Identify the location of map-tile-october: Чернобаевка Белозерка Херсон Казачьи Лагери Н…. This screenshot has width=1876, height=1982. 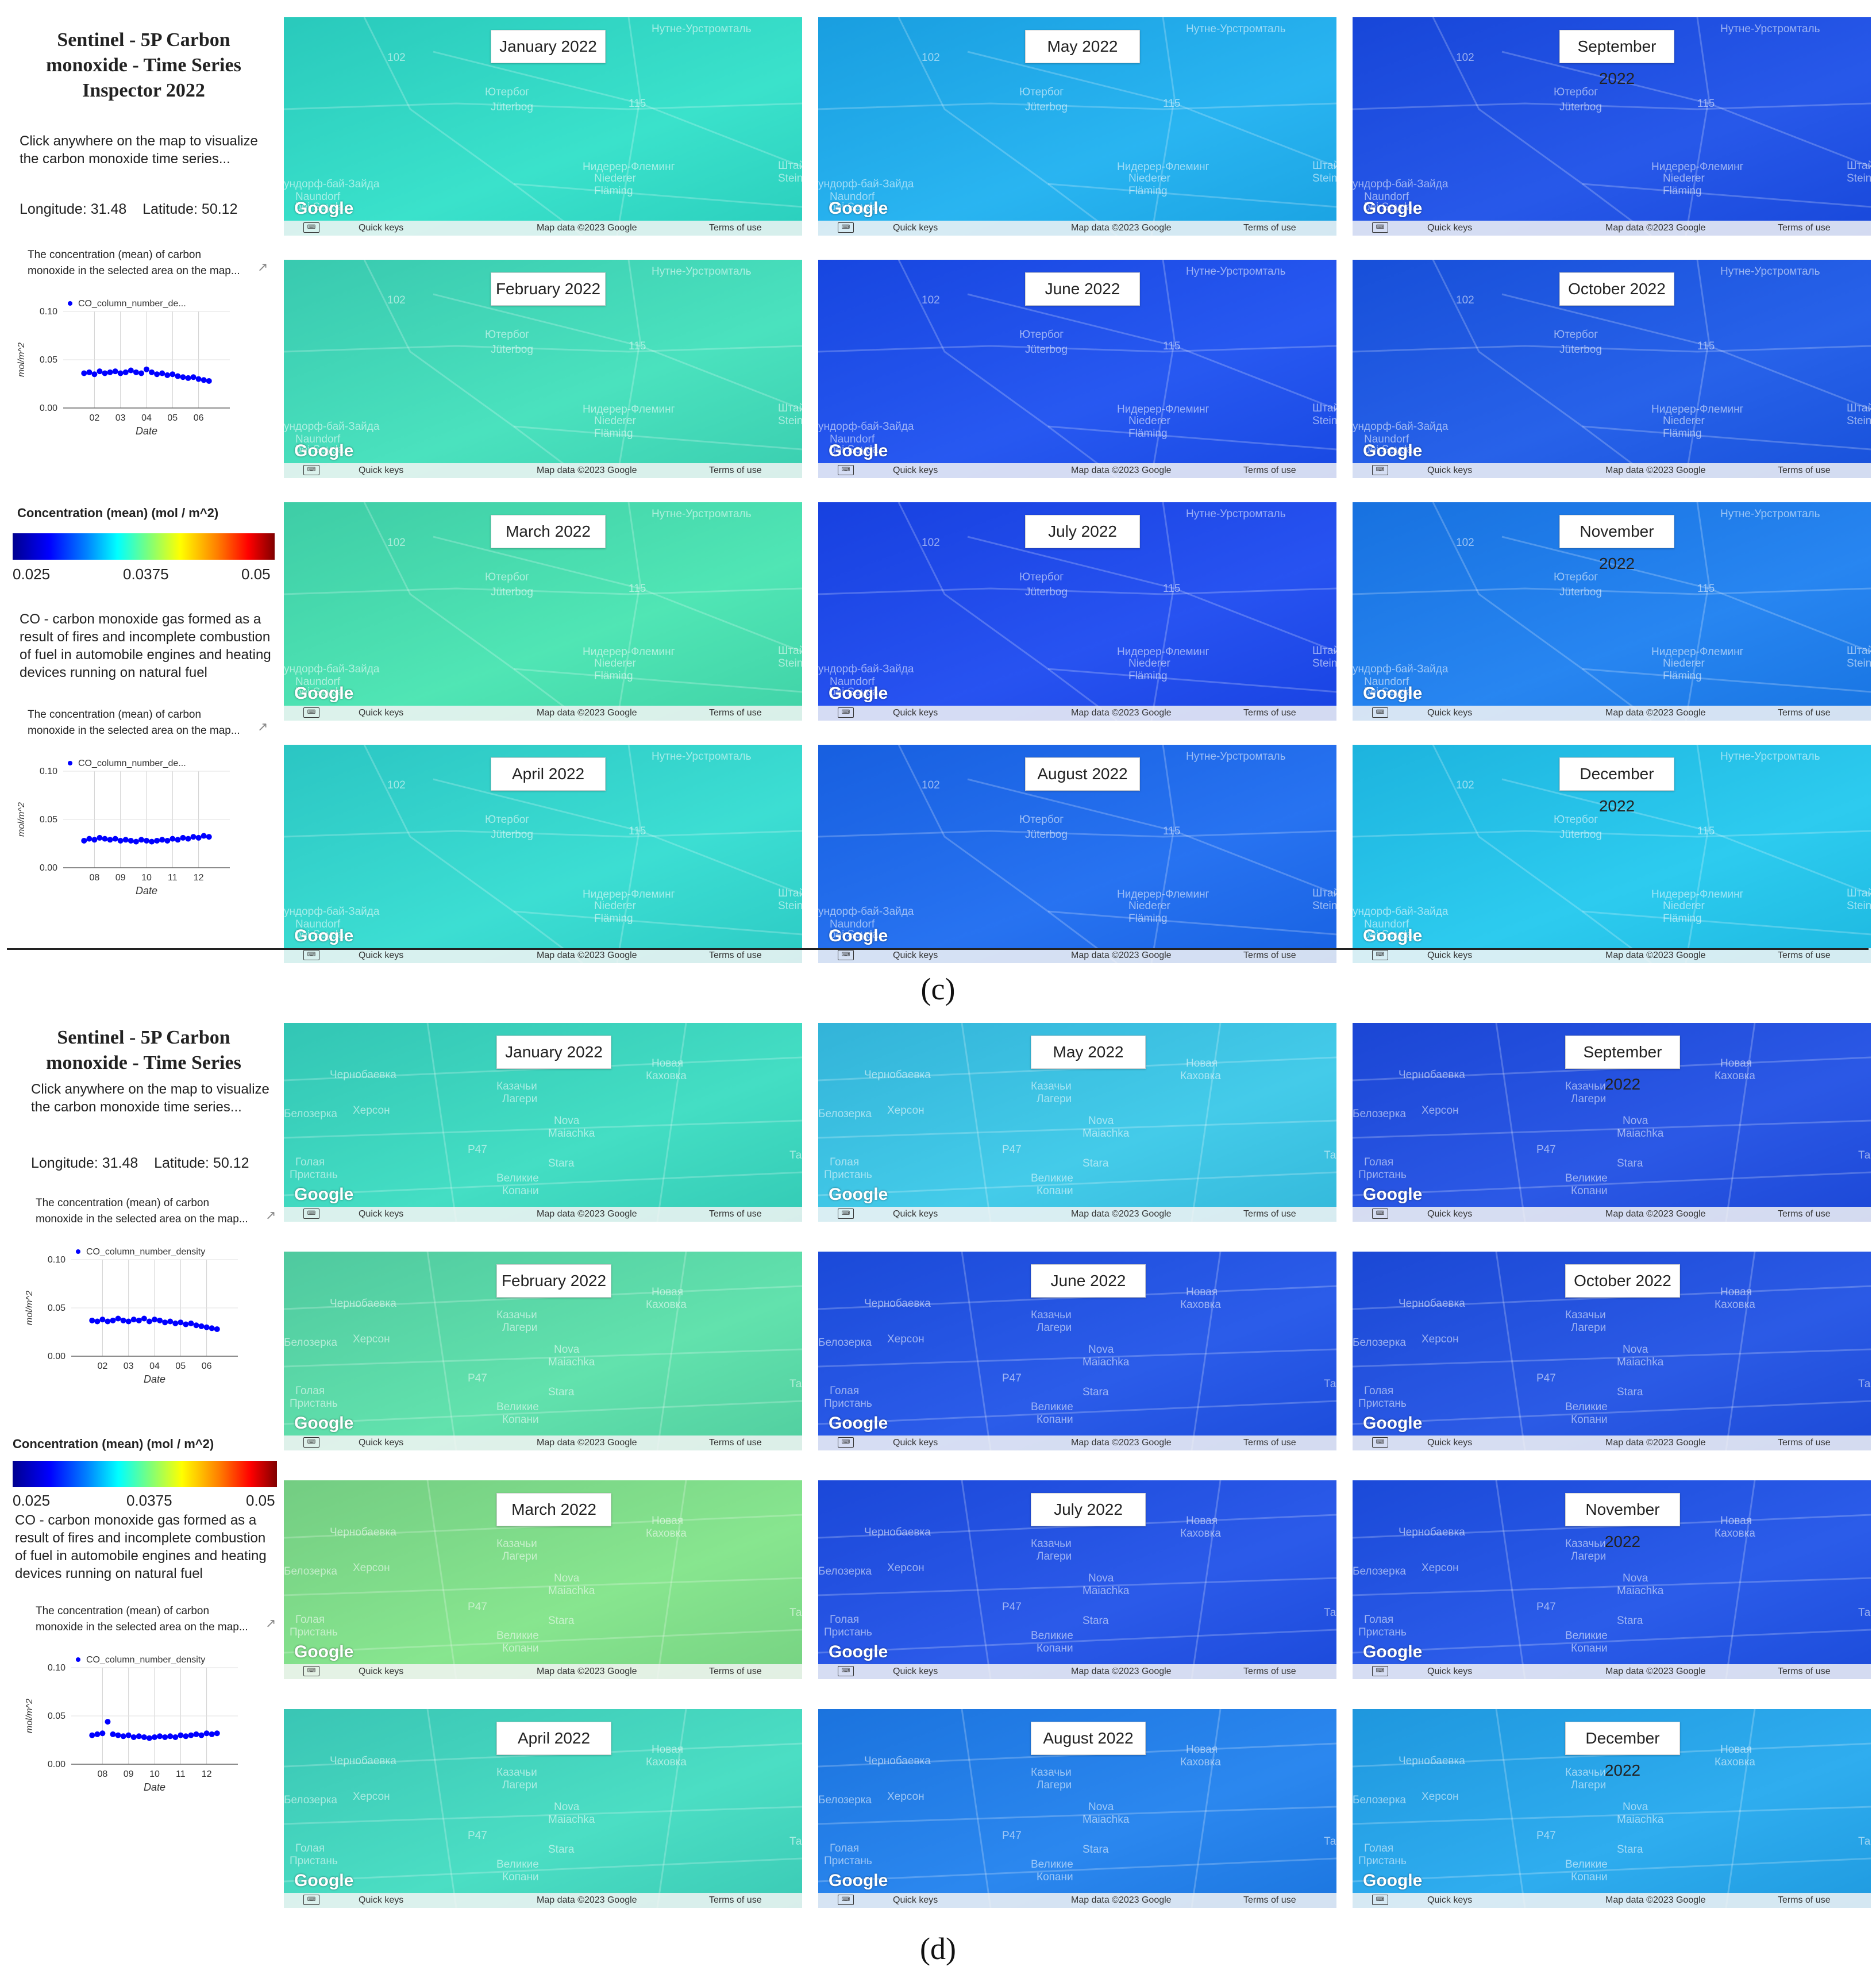
(1612, 1351).